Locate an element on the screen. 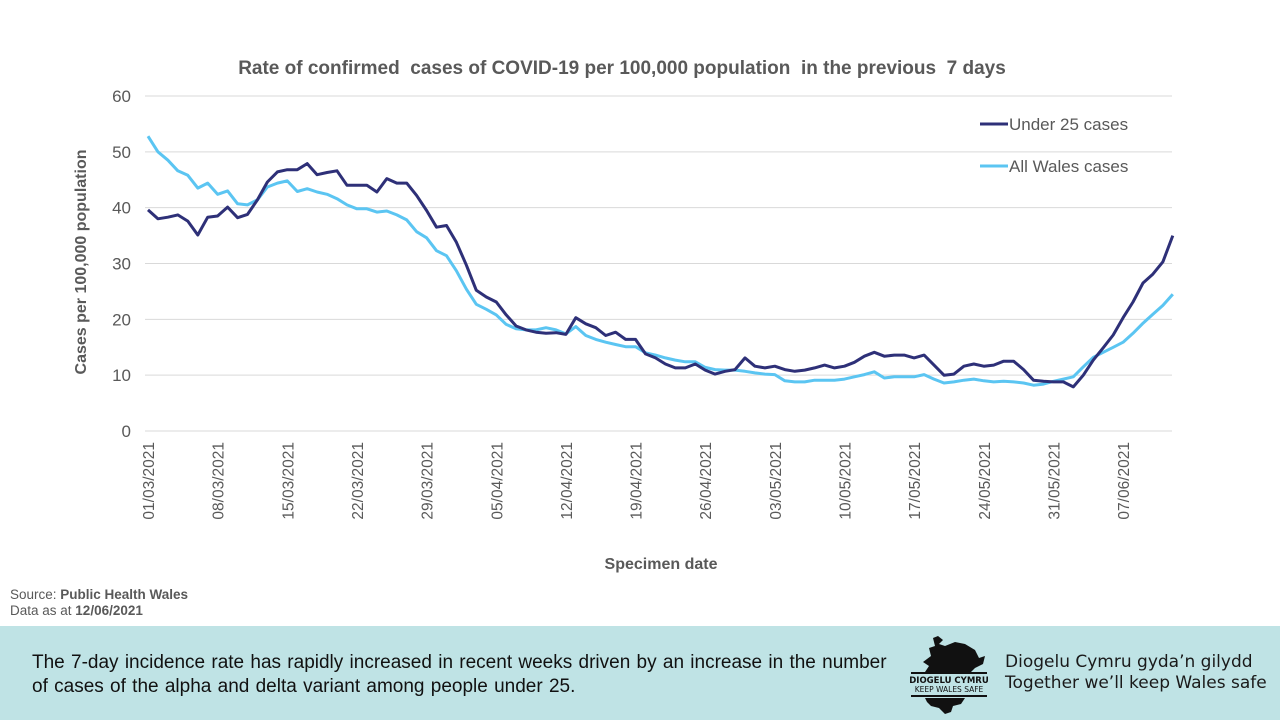  wales-map-icon: DIOGELU CYMRU KEEP WALES SAFE is located at coordinates (949, 675).